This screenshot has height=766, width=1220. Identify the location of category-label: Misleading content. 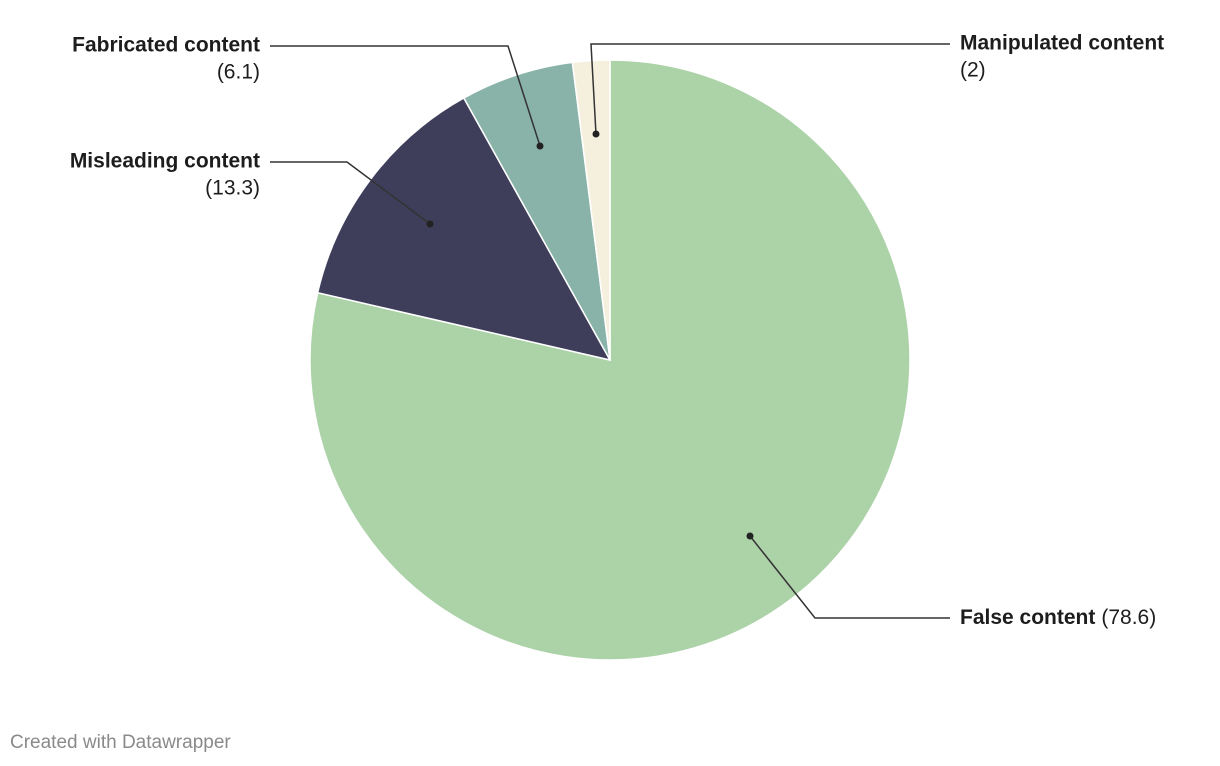
(165, 161).